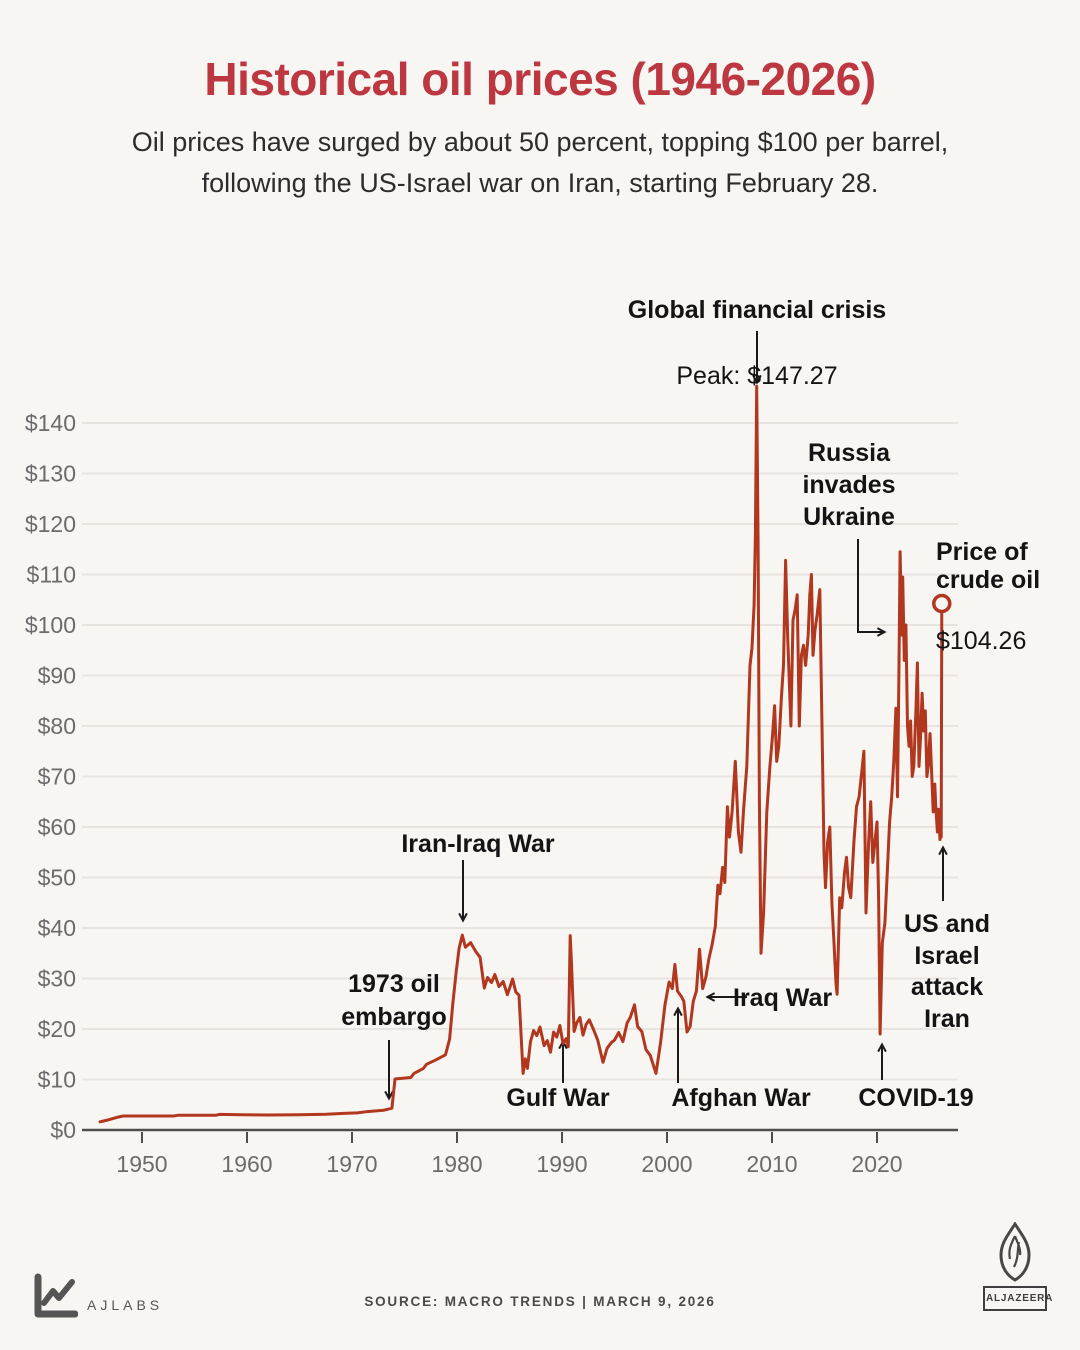 Image resolution: width=1080 pixels, height=1350 pixels. I want to click on ajlabs-logo-icon, so click(56, 1295).